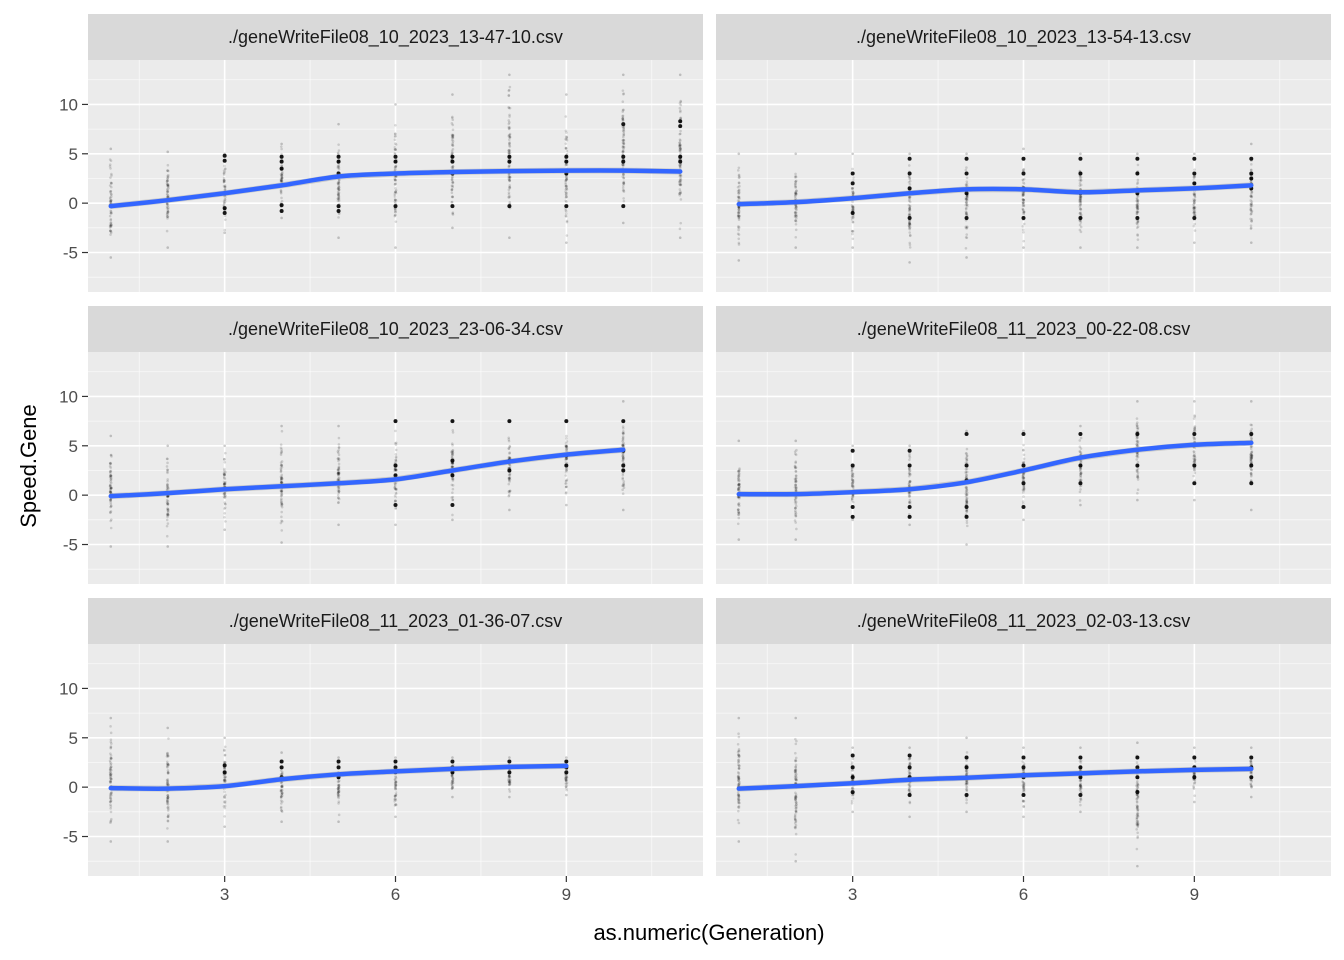  Describe the element at coordinates (396, 621) in the screenshot. I see `facet-strip-title: ./geneWriteFile08_11_2023_01-36-07.csv` at that location.